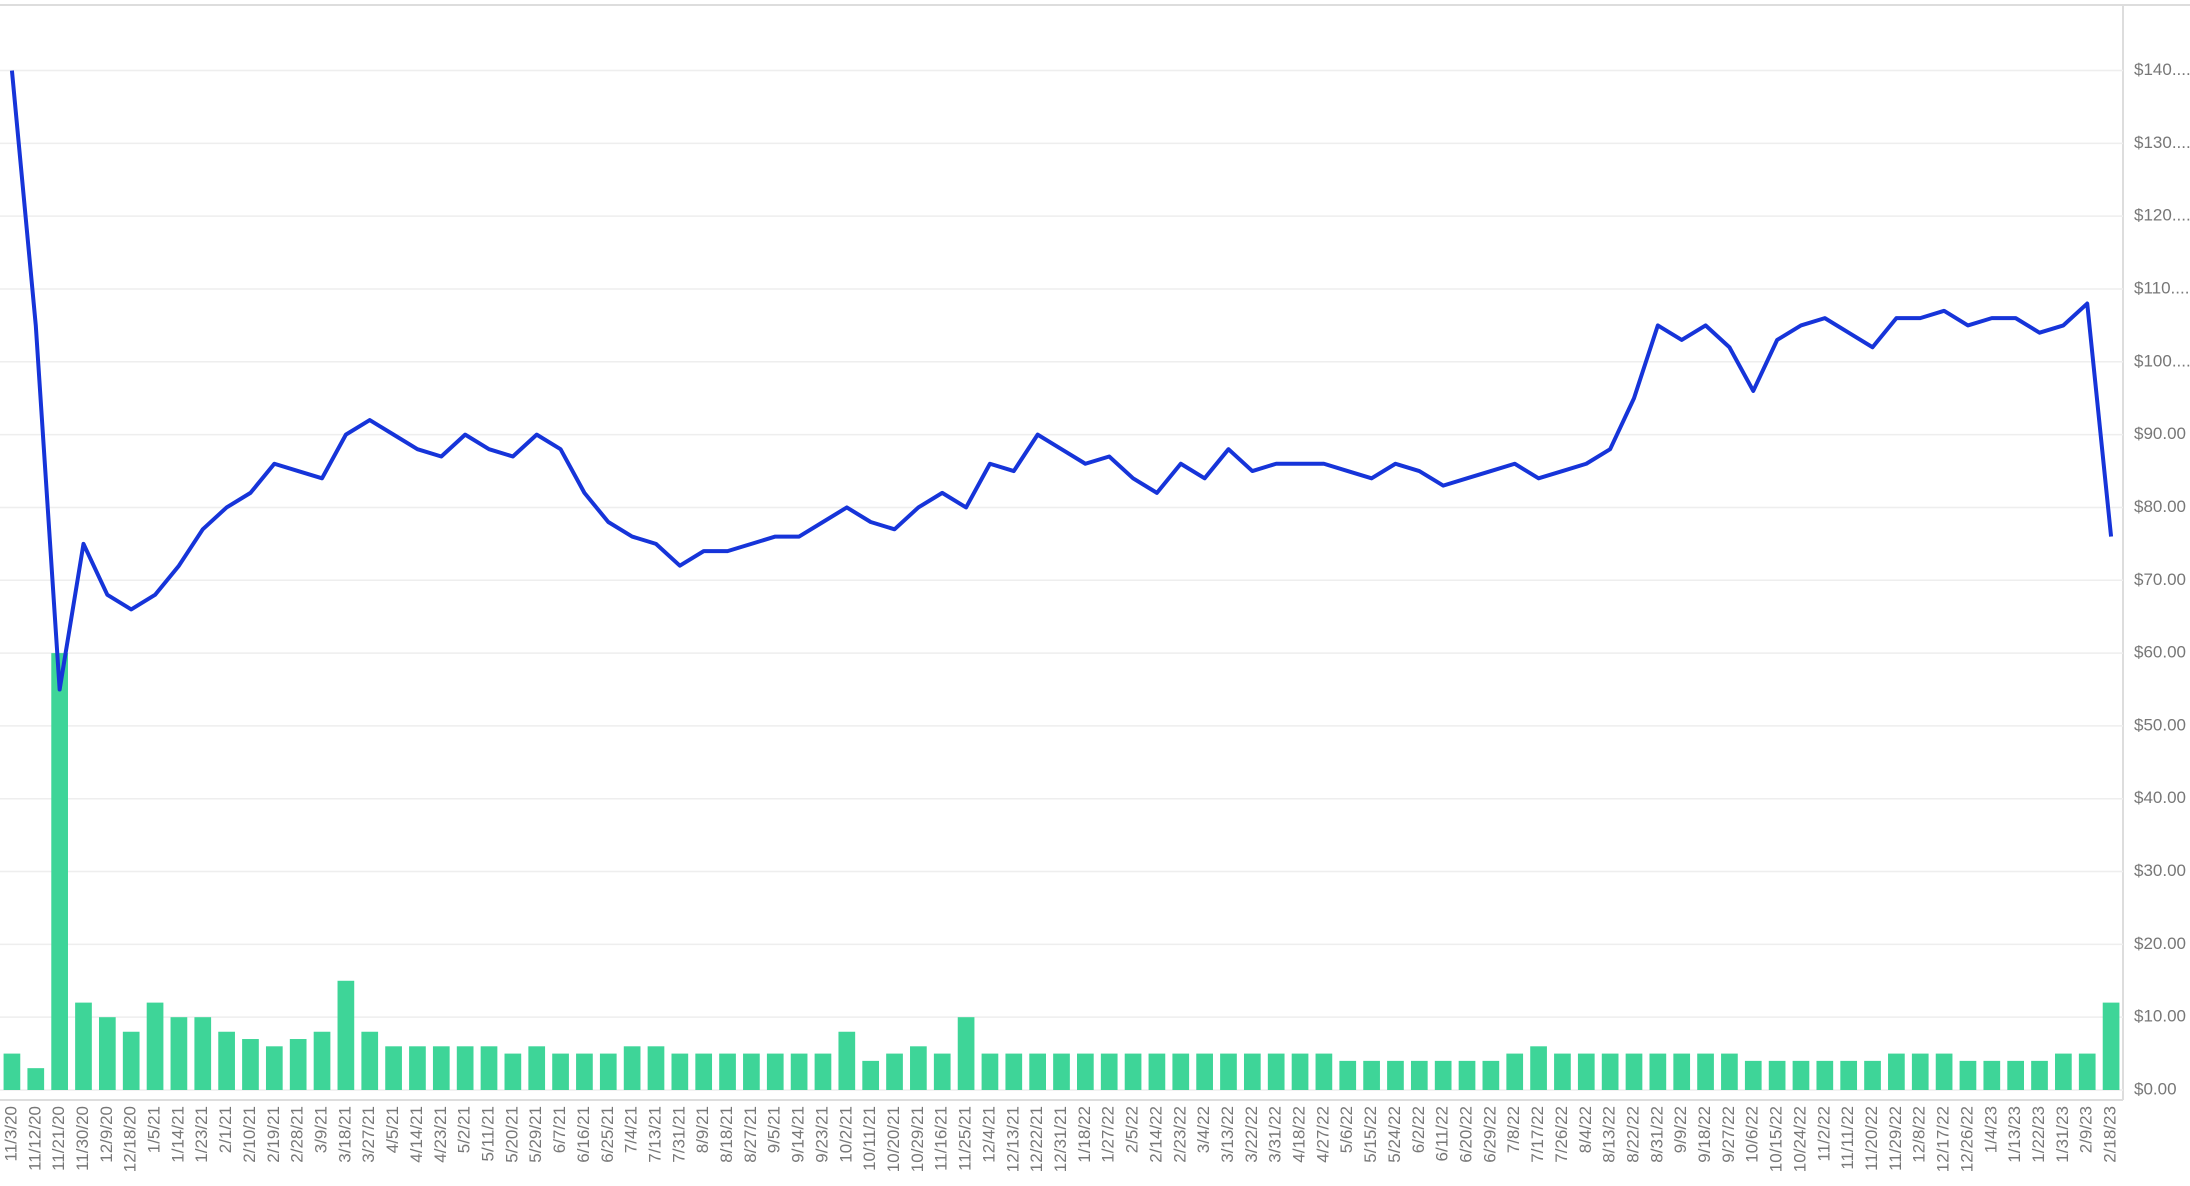 The width and height of the screenshot is (2190, 1186). I want to click on x-tick-label: 11/11/22, so click(1847, 1138).